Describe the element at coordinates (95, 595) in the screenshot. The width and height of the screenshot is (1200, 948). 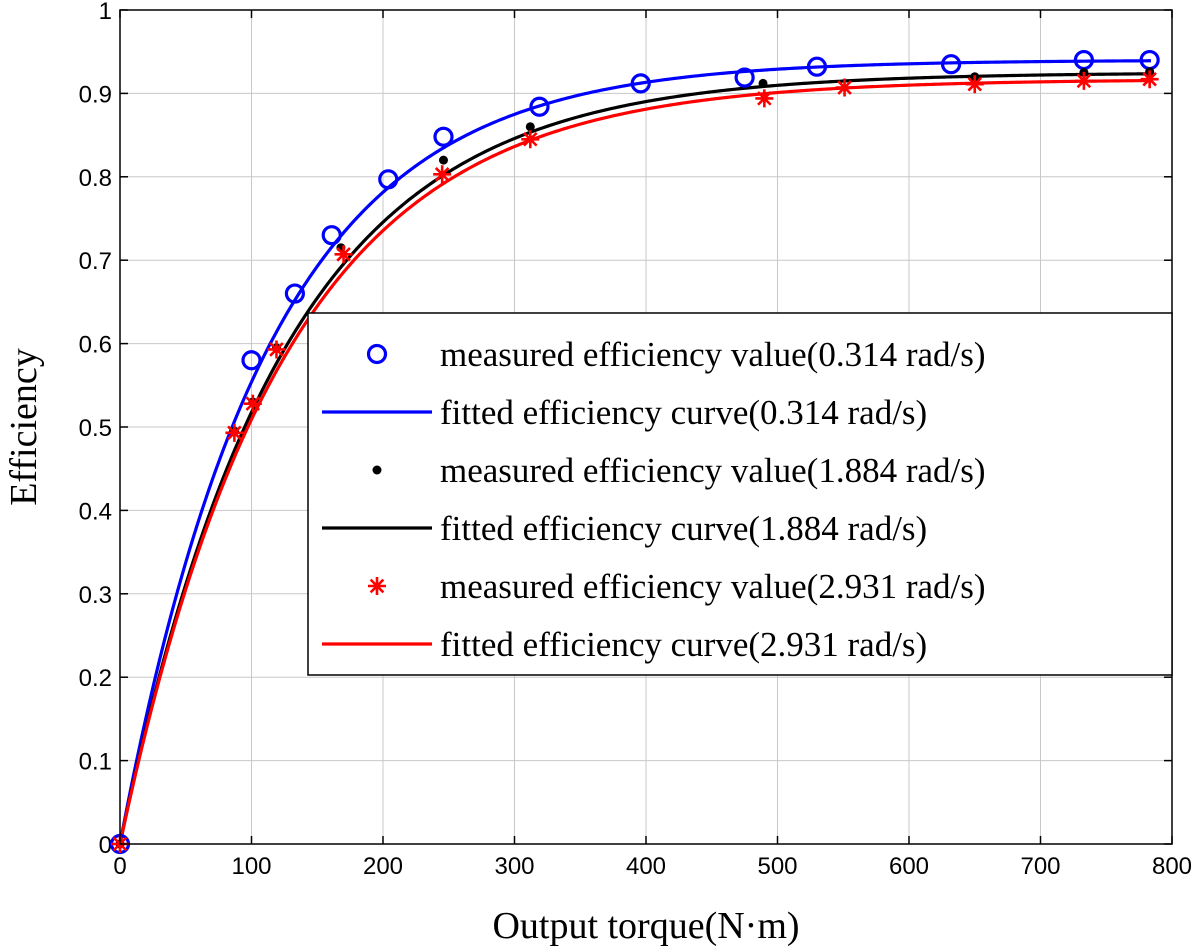
I see `y-tick-label: 0.3` at that location.